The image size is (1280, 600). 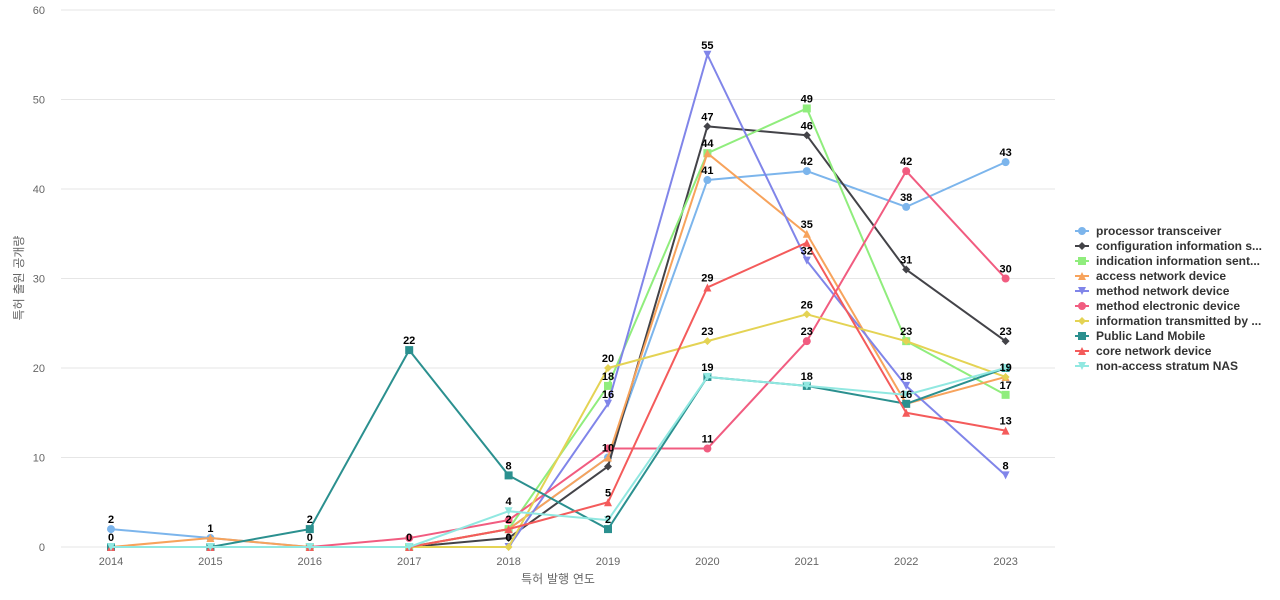 I want to click on y-axis-ticks: 0 10 20 30 40 50 60, so click(x=39, y=279).